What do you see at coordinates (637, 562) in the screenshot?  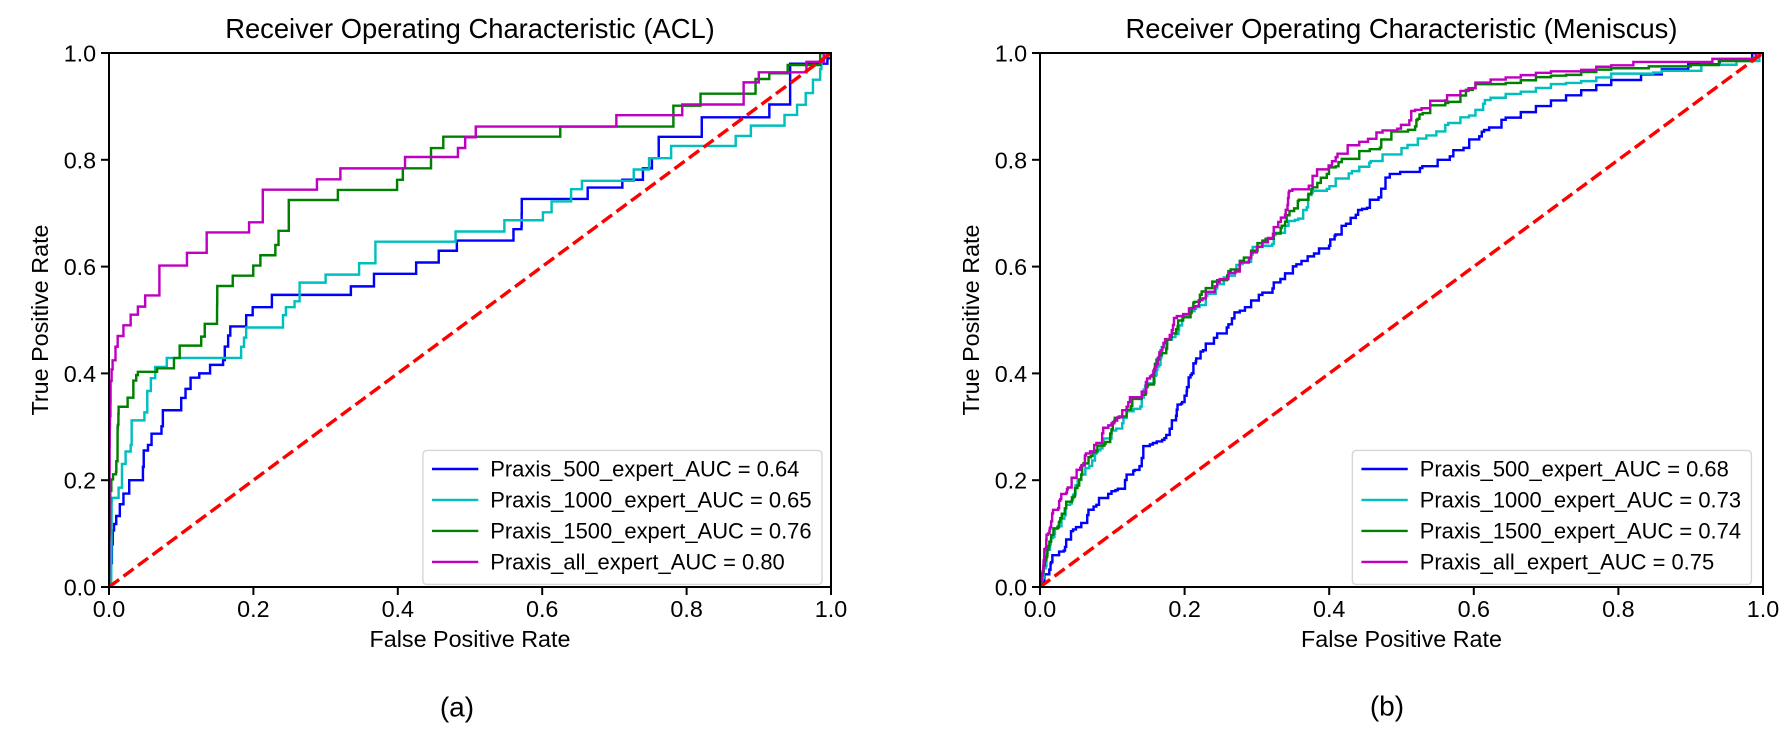 I see `svg-text: Praxis_all_expert_AUC = 0.80` at bounding box center [637, 562].